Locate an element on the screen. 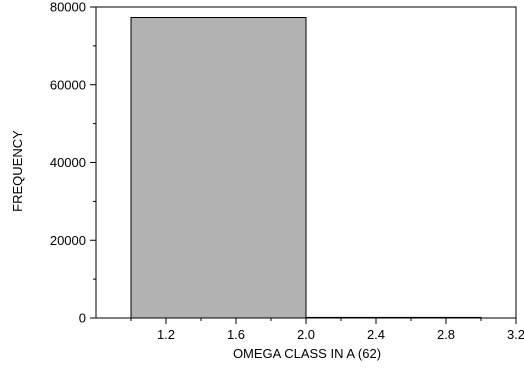  x-tick-label: 3.2 is located at coordinates (515, 334).